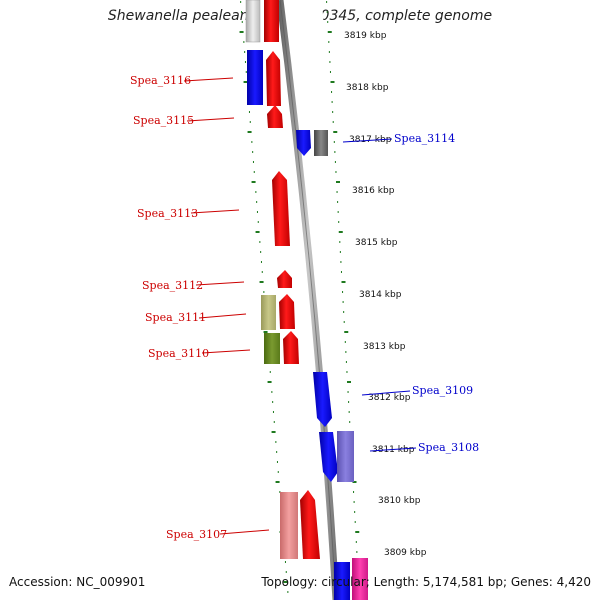 The width and height of the screenshot is (600, 600). What do you see at coordinates (342, 581) in the screenshot?
I see `gene-partial-bottom-blue` at bounding box center [342, 581].